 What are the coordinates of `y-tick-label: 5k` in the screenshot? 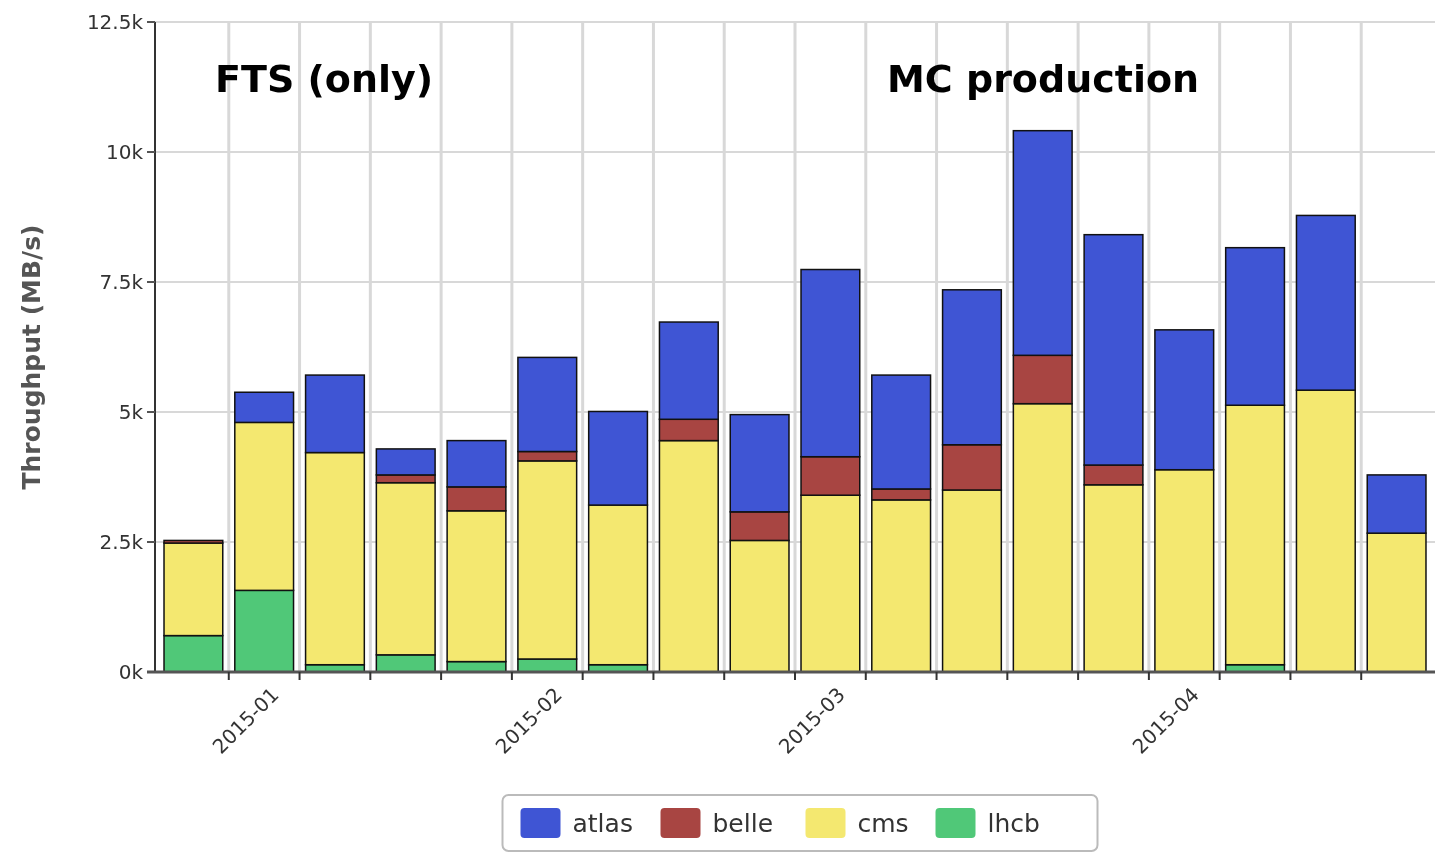 It's located at (131, 412).